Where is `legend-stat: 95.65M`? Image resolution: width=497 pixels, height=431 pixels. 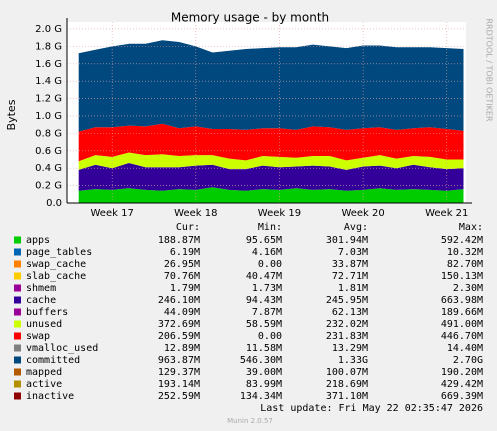
legend-stat: 95.65M is located at coordinates (264, 240).